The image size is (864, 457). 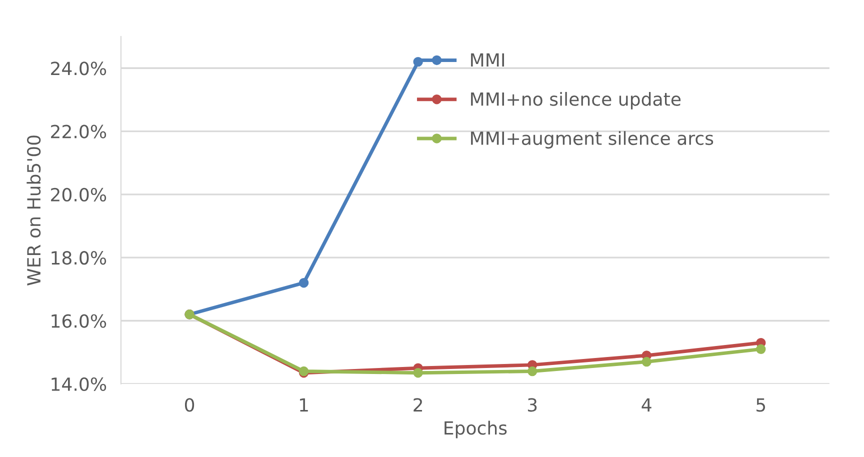 What do you see at coordinates (475, 429) in the screenshot?
I see `x-axis-title: Epochs` at bounding box center [475, 429].